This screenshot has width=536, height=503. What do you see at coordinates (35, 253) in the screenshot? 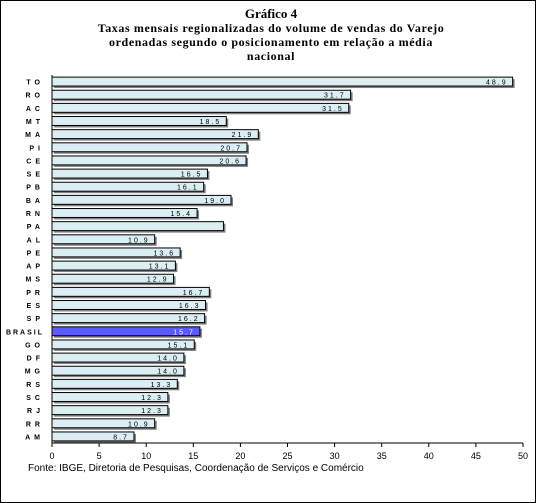
I see `category-label: PE` at bounding box center [35, 253].